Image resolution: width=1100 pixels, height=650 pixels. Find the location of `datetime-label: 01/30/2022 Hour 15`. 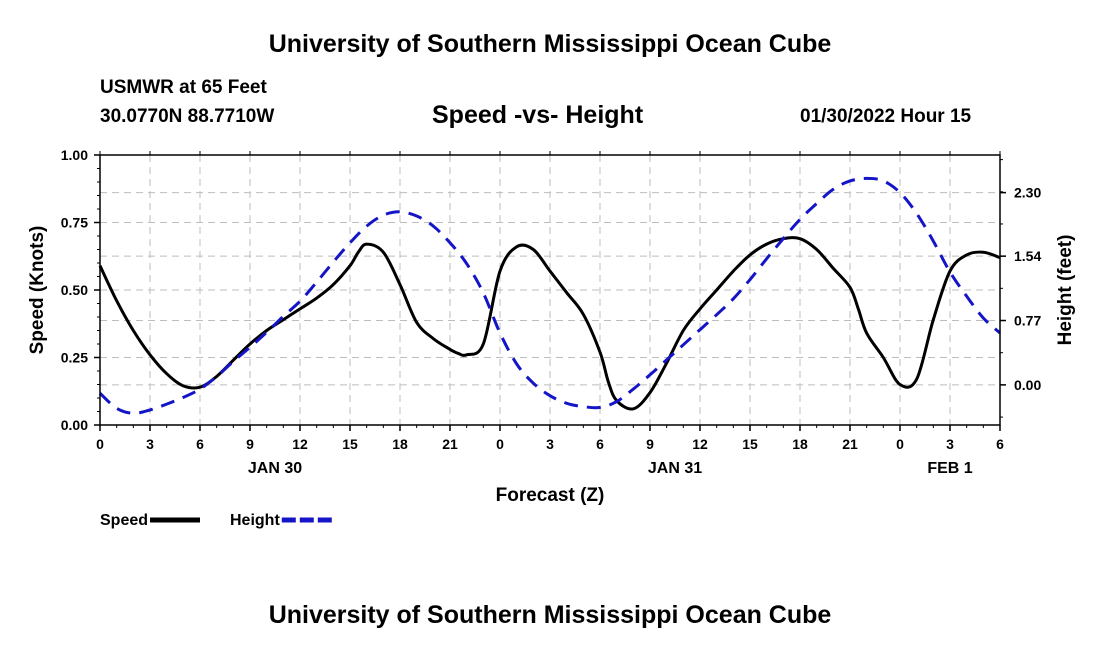

datetime-label: 01/30/2022 Hour 15 is located at coordinates (886, 116).